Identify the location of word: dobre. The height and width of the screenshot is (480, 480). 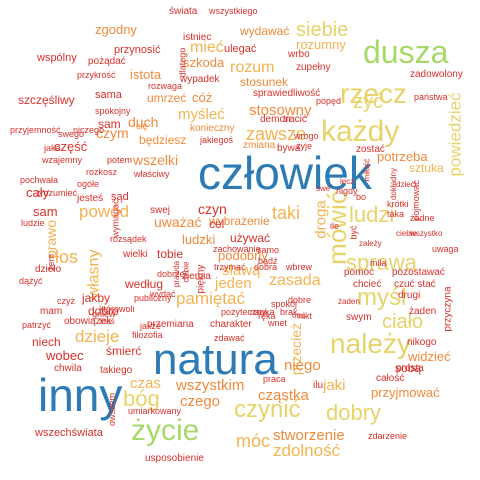
(300, 300).